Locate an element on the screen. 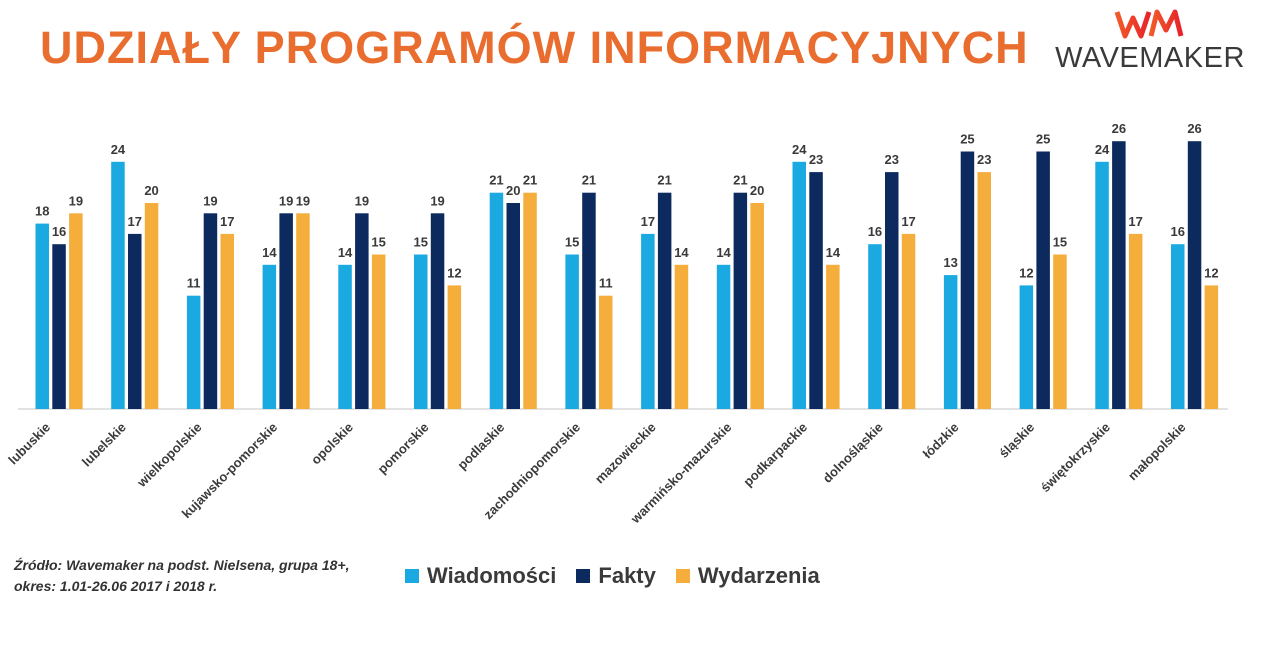 The height and width of the screenshot is (647, 1273). wavemaker-logo: WAVEMAKER is located at coordinates (1150, 41).